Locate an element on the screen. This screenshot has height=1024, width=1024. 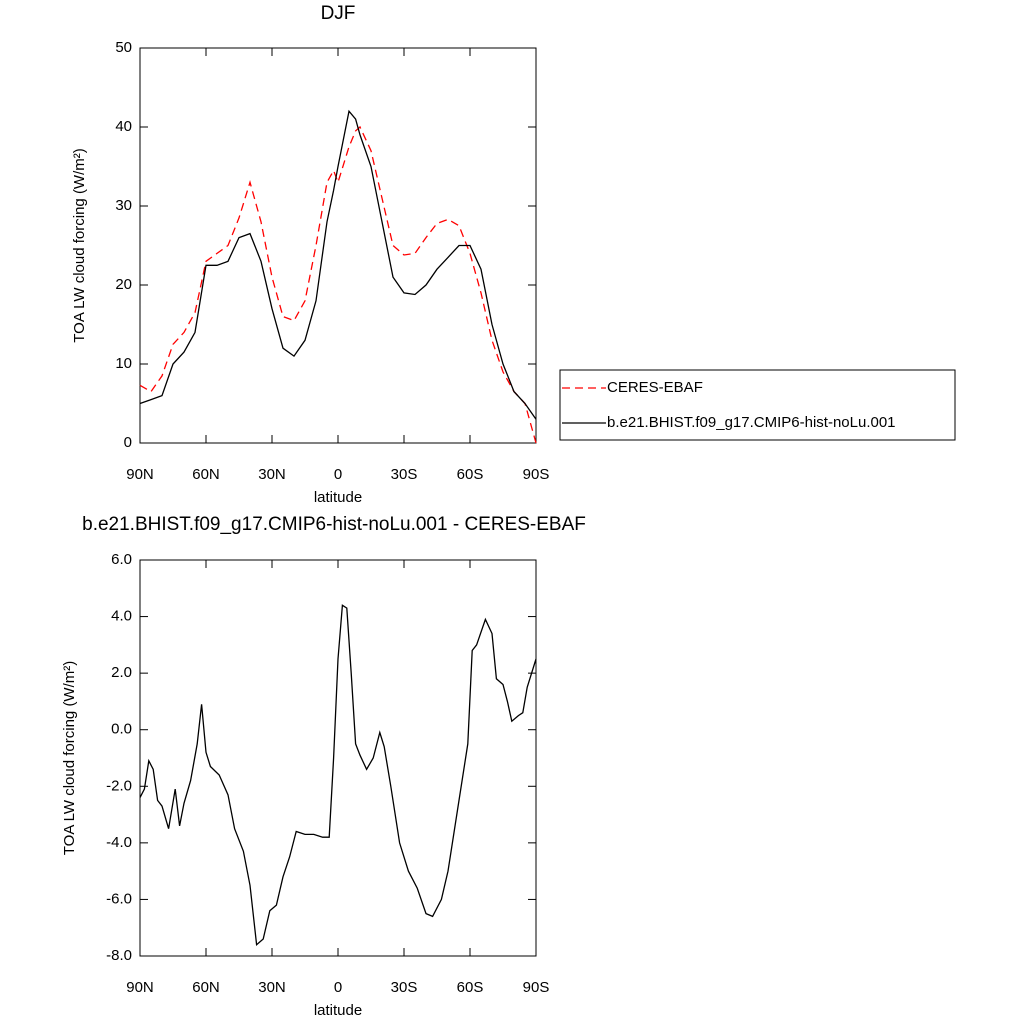
y-tick-label: 0 is located at coordinates (128, 442).